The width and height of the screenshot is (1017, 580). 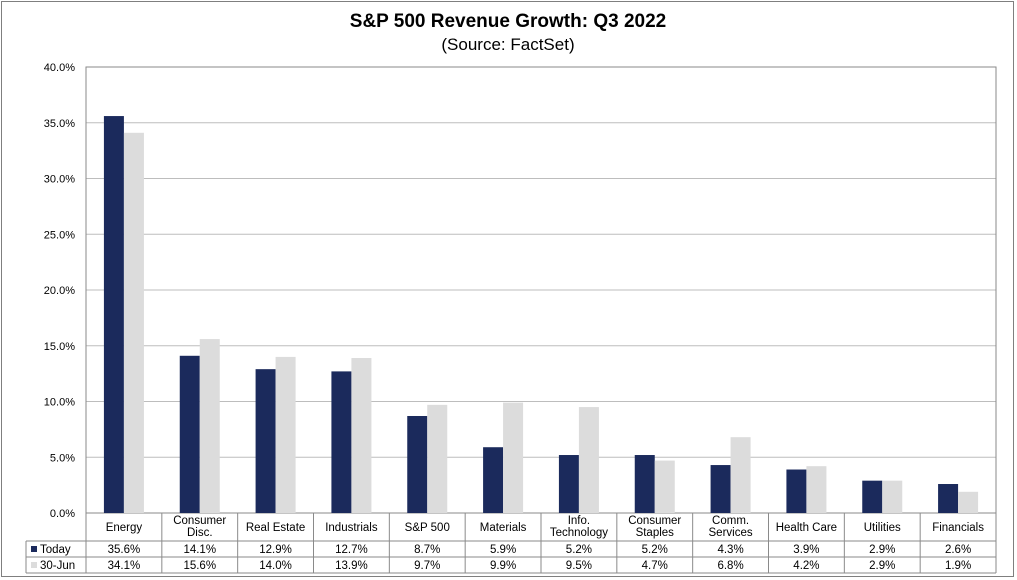 What do you see at coordinates (351, 528) in the screenshot?
I see `category-label: Industrials` at bounding box center [351, 528].